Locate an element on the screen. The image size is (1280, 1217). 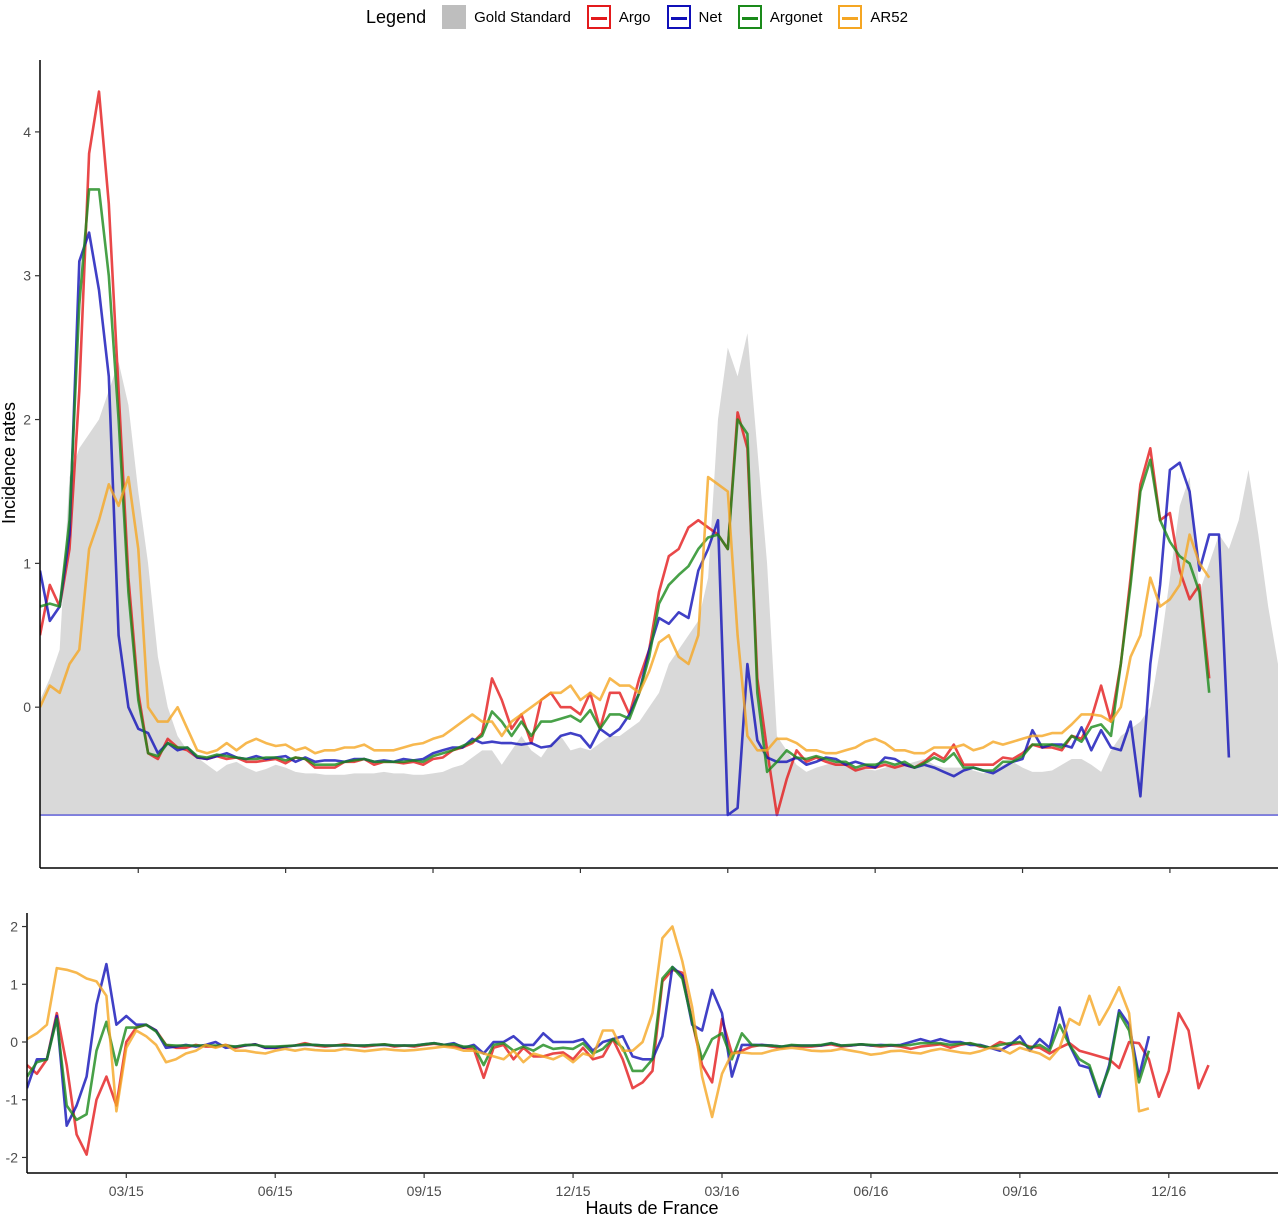
y-tick-label: -2 is located at coordinates (12, 1157).